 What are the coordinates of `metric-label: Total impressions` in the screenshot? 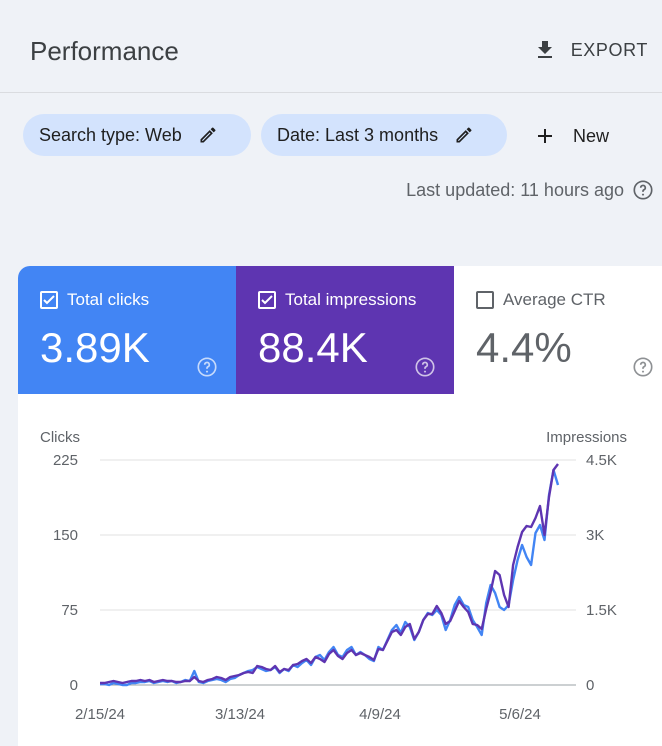 It's located at (351, 299).